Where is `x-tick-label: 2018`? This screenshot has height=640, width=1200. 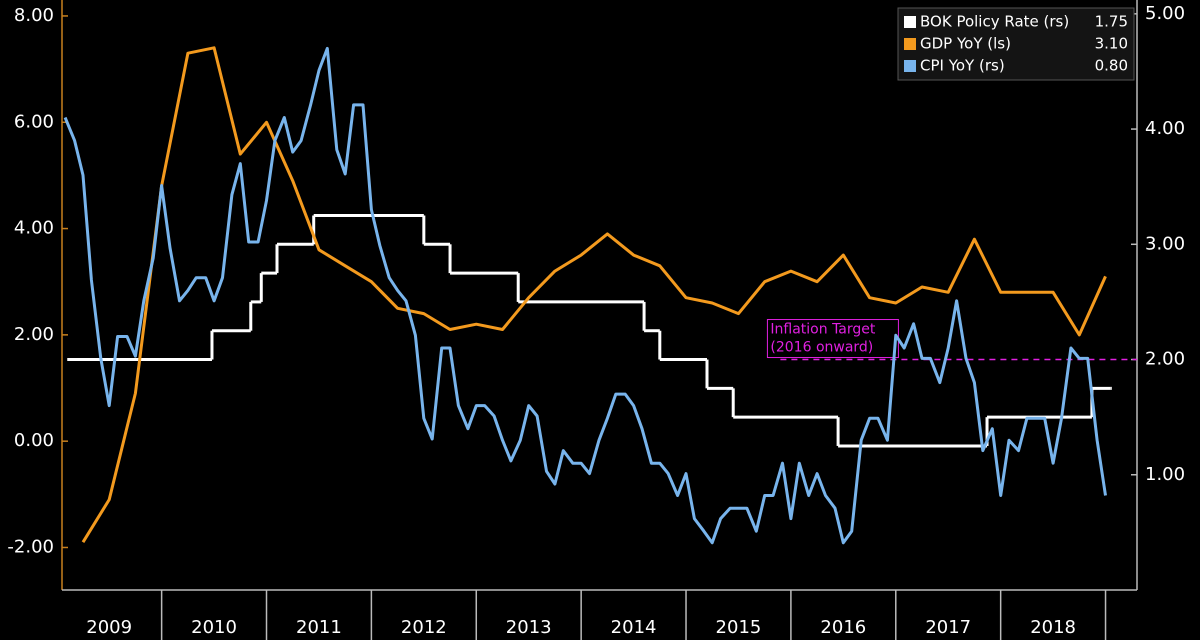 x-tick-label: 2018 is located at coordinates (1053, 627).